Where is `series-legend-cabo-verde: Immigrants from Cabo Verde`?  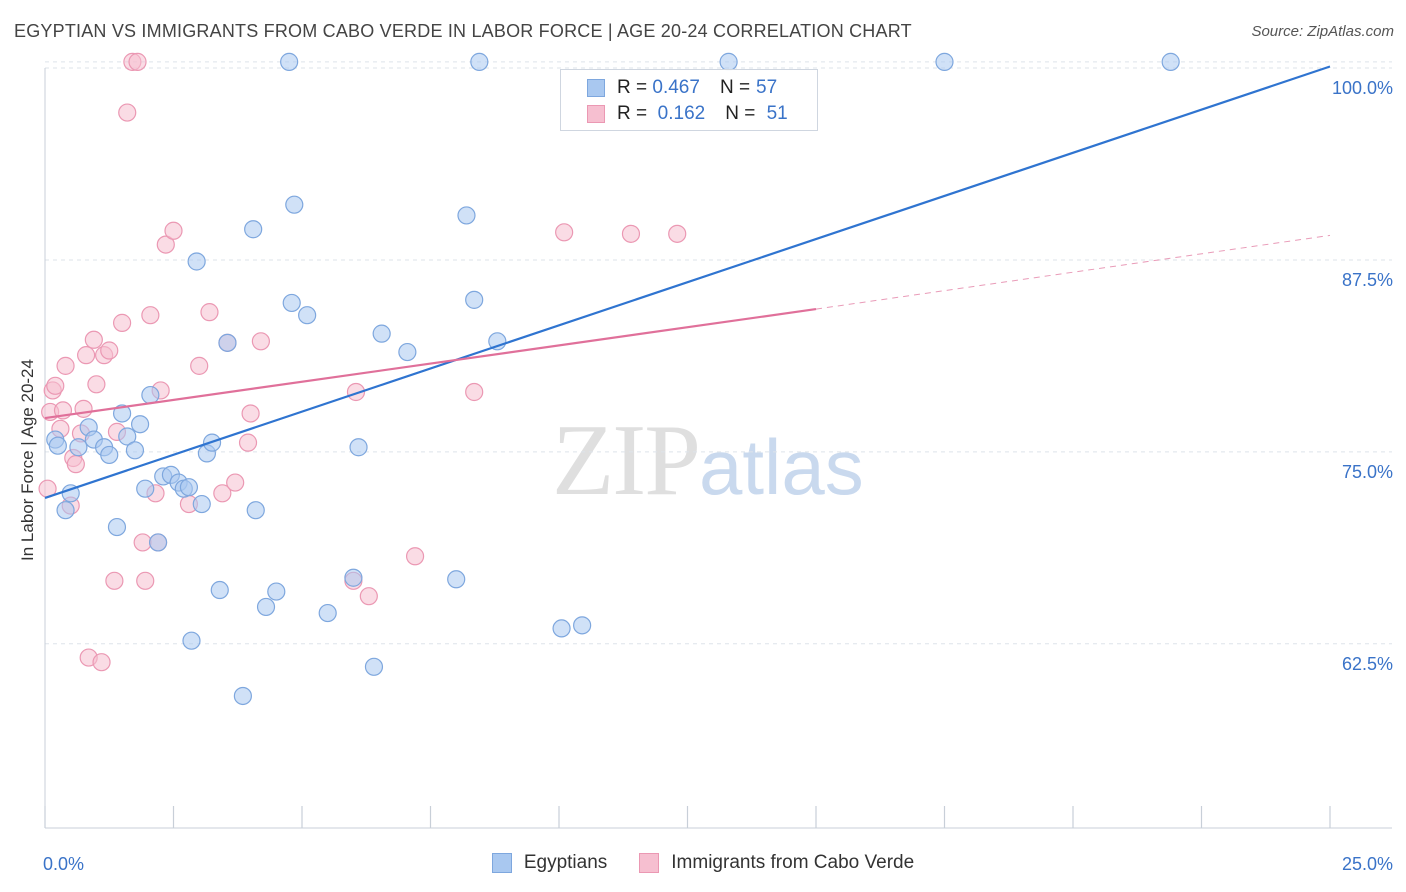 series-legend-cabo-verde: Immigrants from Cabo Verde is located at coordinates (776, 863).